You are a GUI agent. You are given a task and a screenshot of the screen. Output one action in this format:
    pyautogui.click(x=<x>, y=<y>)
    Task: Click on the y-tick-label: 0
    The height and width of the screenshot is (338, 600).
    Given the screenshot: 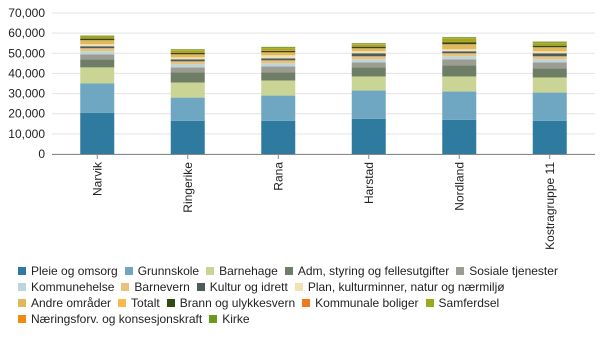 What is the action you would take?
    pyautogui.click(x=41, y=154)
    